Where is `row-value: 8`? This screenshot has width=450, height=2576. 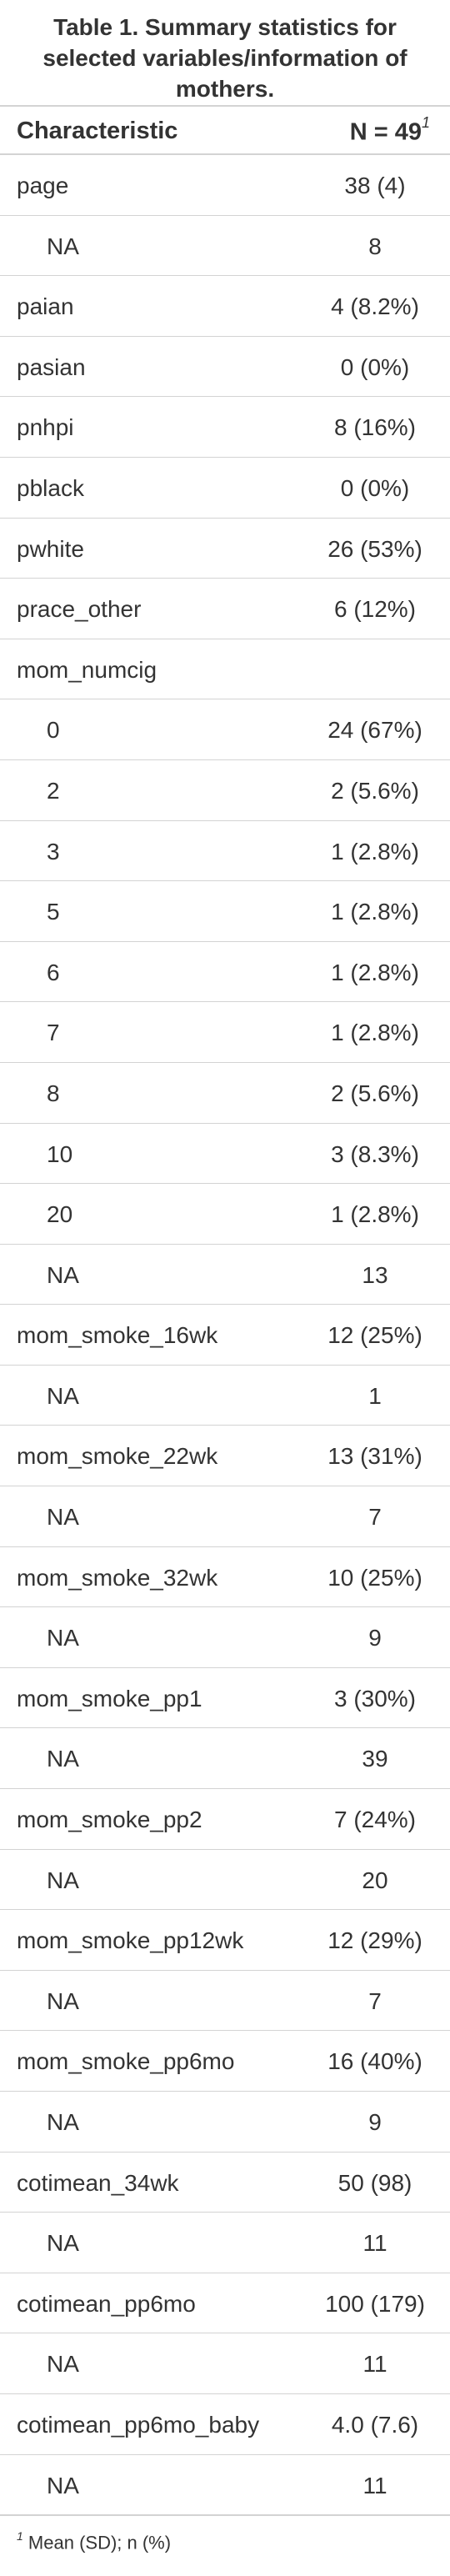 row-value: 8 is located at coordinates (375, 246).